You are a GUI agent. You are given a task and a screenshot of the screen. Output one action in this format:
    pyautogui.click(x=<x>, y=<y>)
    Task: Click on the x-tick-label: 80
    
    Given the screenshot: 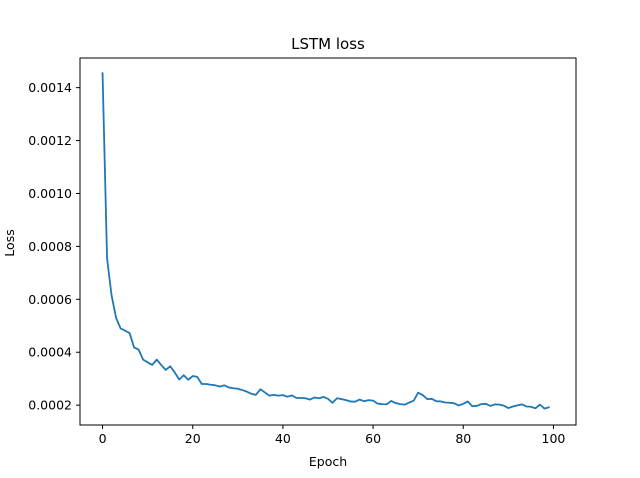 What is the action you would take?
    pyautogui.click(x=463, y=438)
    